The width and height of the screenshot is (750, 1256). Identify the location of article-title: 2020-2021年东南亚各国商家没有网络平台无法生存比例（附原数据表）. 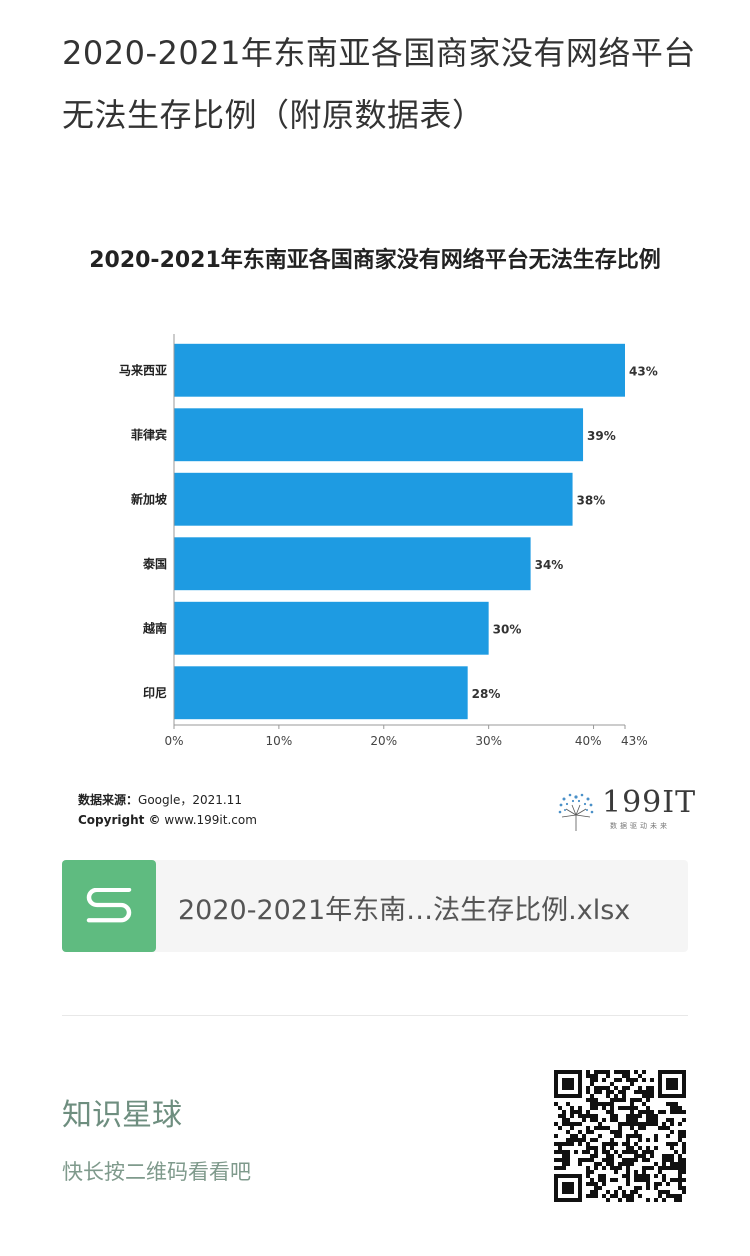
(379, 84).